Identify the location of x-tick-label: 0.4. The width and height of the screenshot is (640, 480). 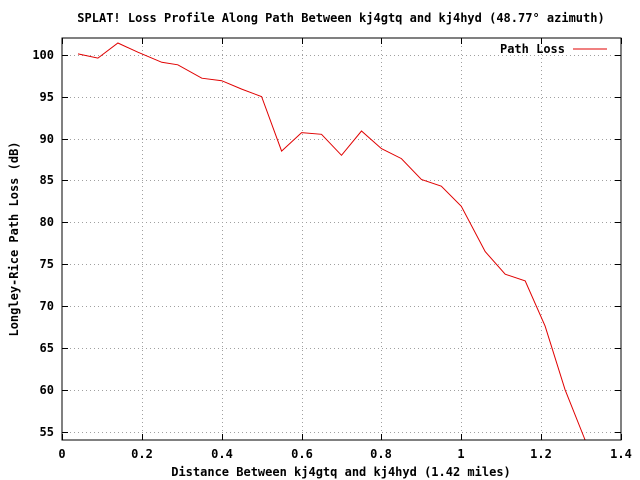
(222, 454).